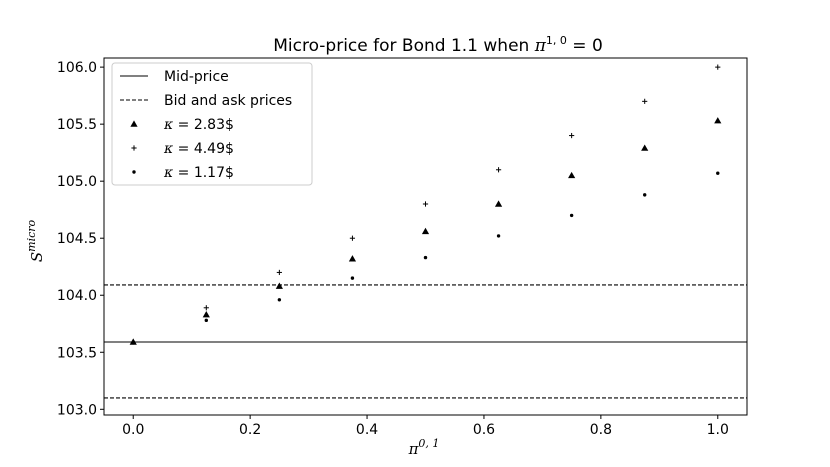 The height and width of the screenshot is (467, 830). I want to click on chart-title-superscript: 1, 0, so click(556, 40).